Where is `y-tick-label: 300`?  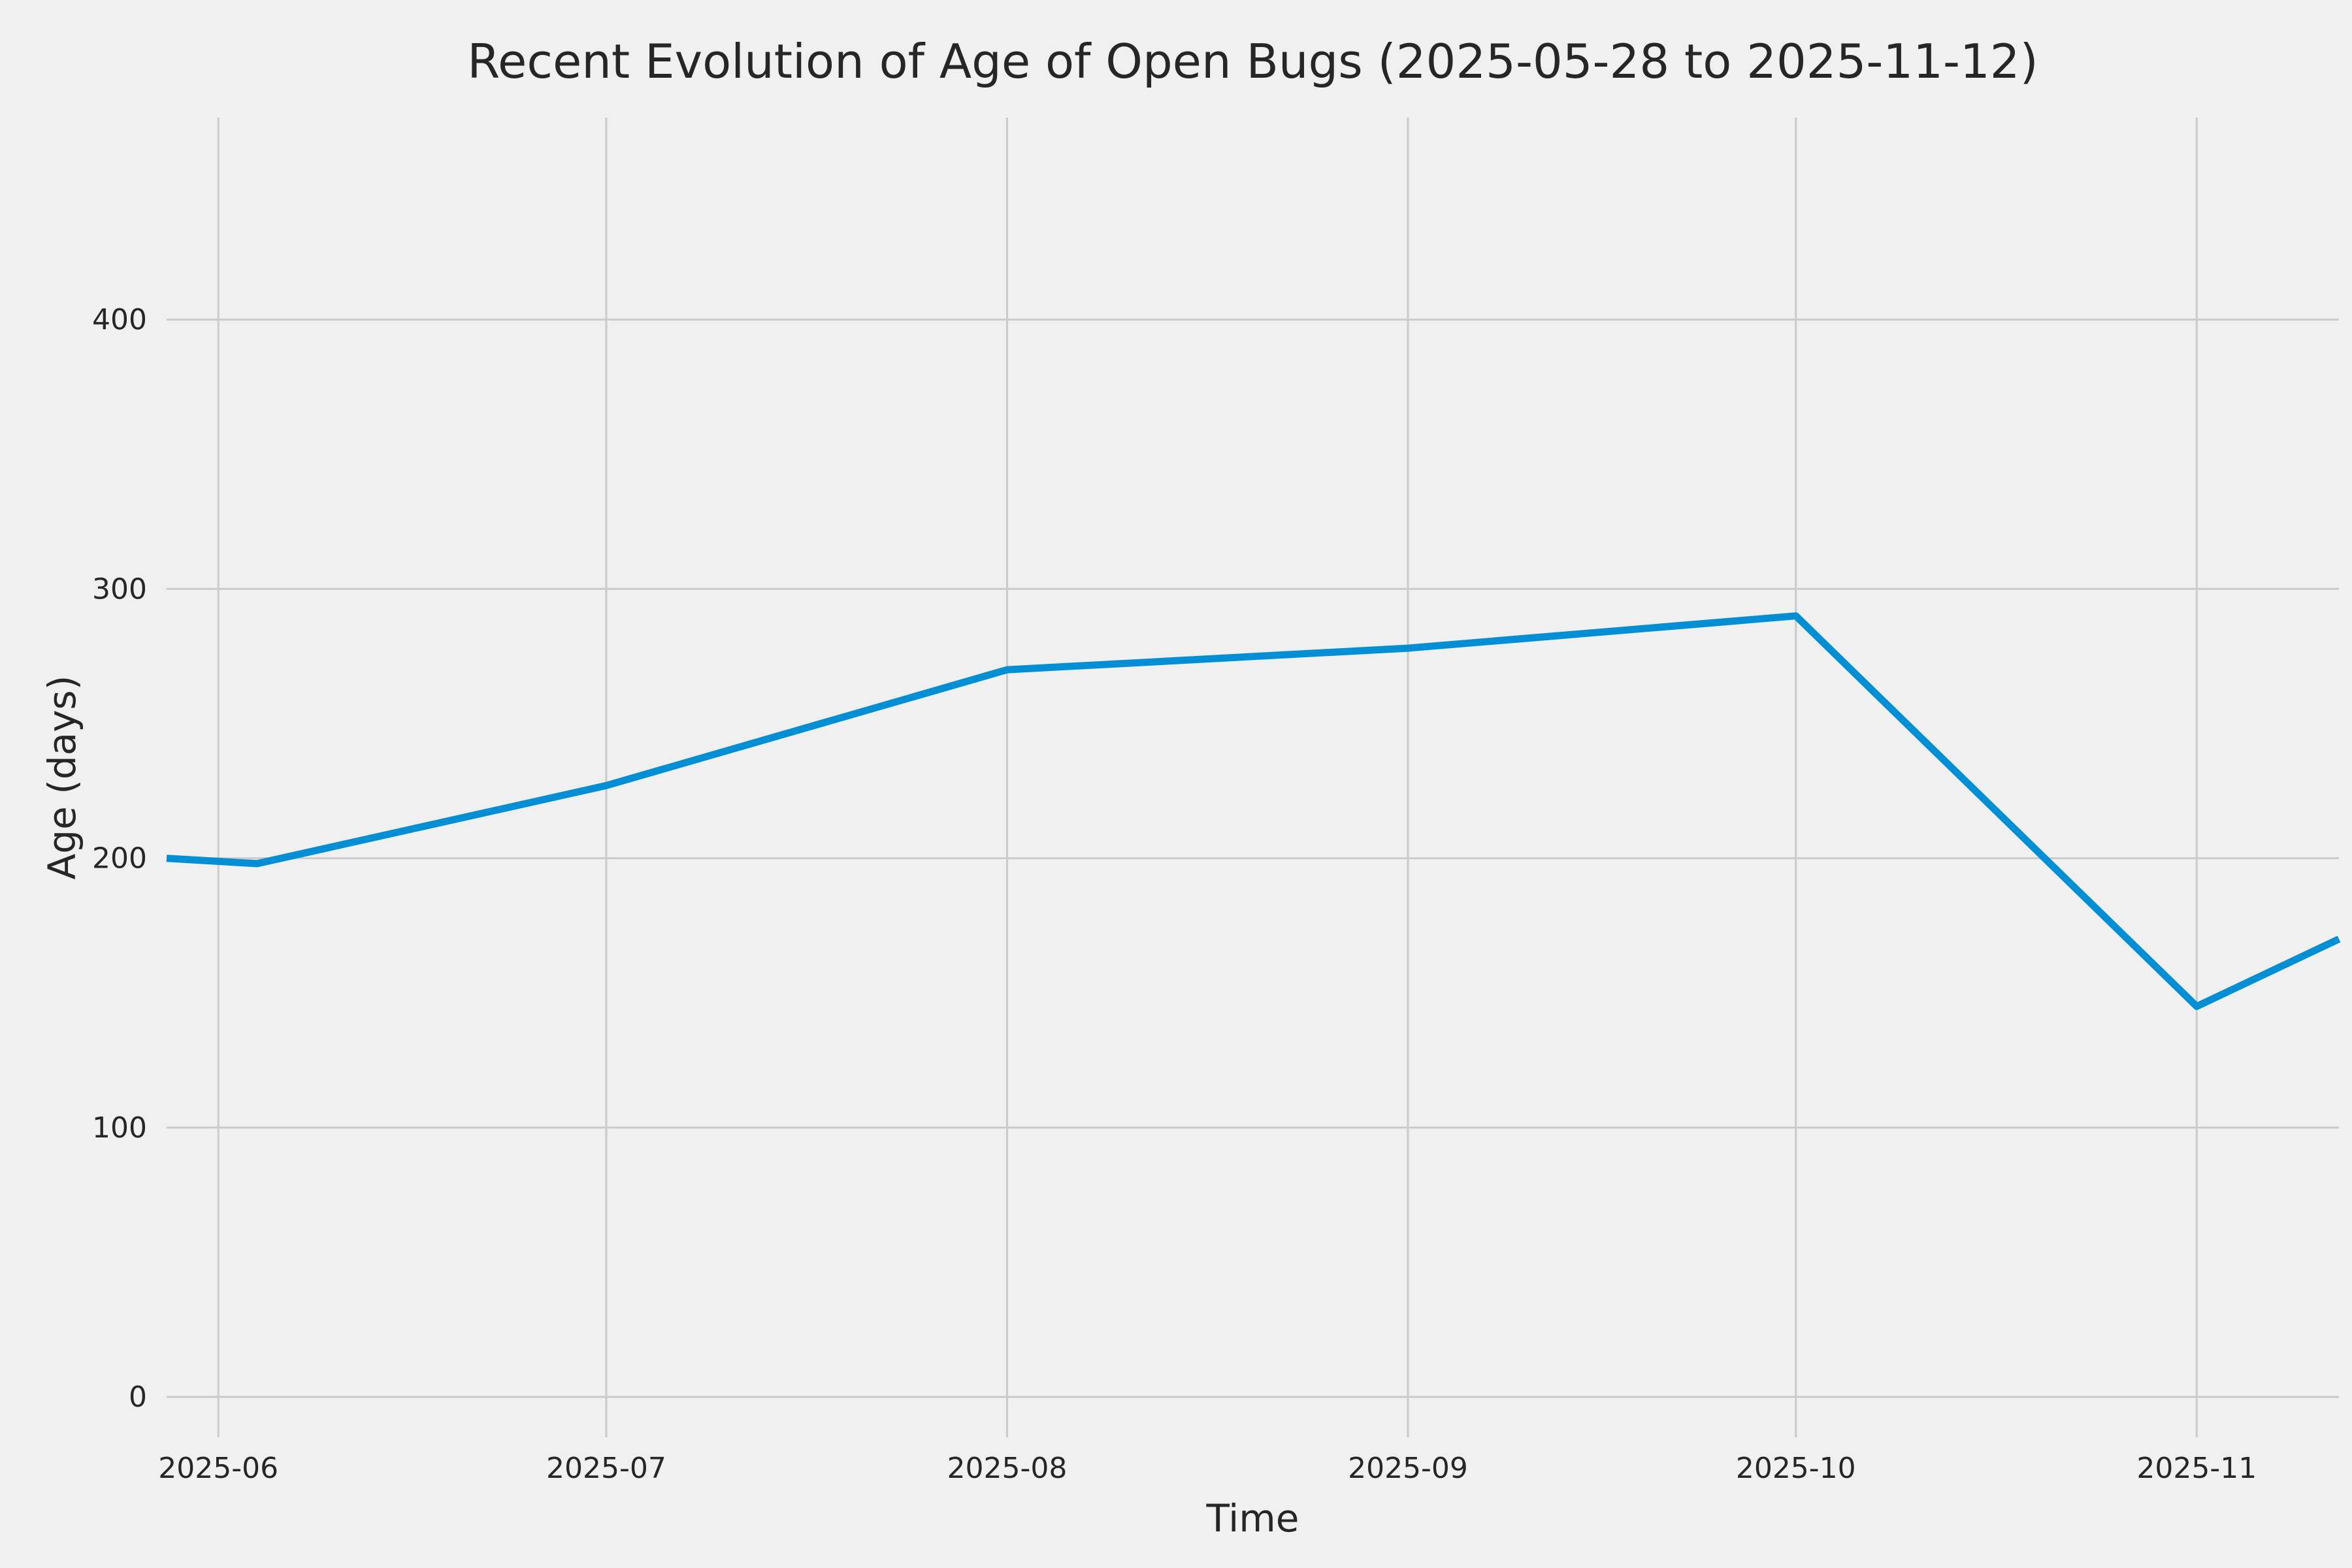 y-tick-label: 300 is located at coordinates (119, 589).